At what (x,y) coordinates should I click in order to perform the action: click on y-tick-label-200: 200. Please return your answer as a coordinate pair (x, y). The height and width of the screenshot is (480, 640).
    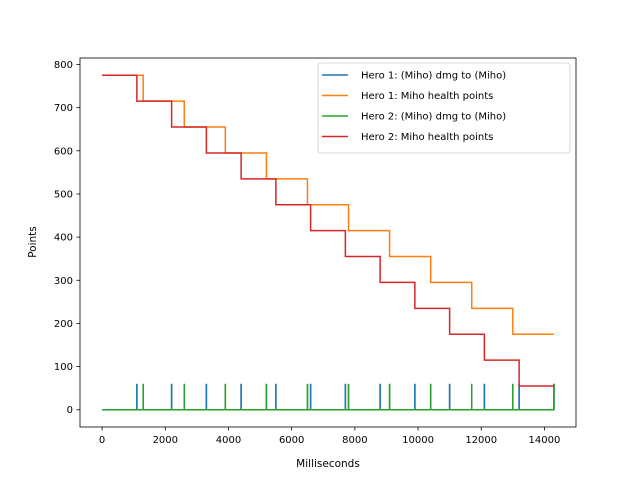
    Looking at the image, I should click on (63, 324).